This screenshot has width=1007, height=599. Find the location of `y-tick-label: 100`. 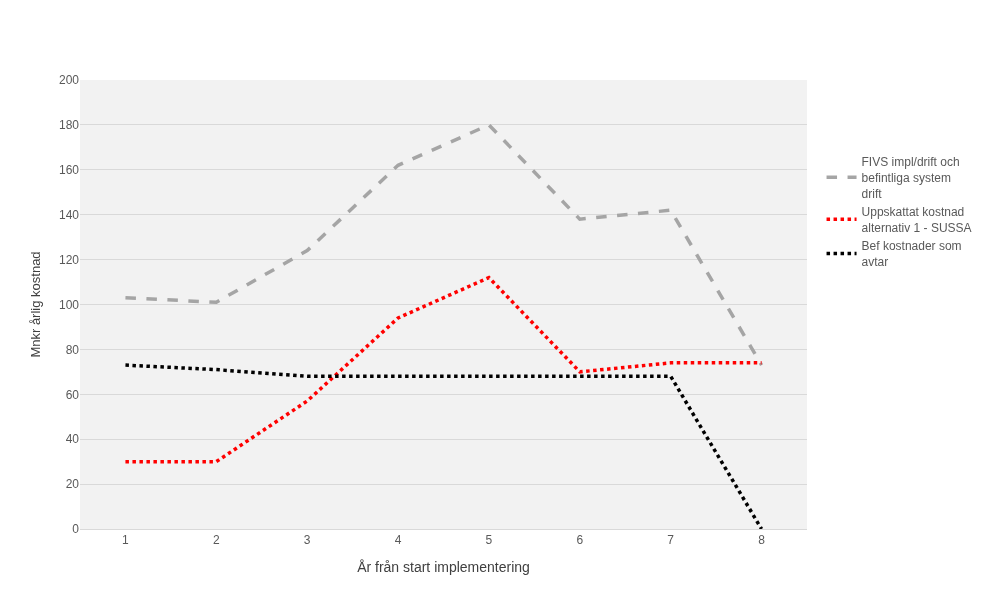

y-tick-label: 100 is located at coordinates (69, 304).